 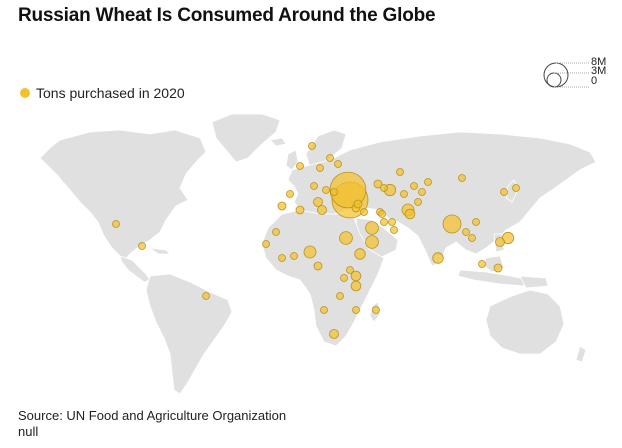 What do you see at coordinates (142, 246) in the screenshot?
I see `bubble-venezuela` at bounding box center [142, 246].